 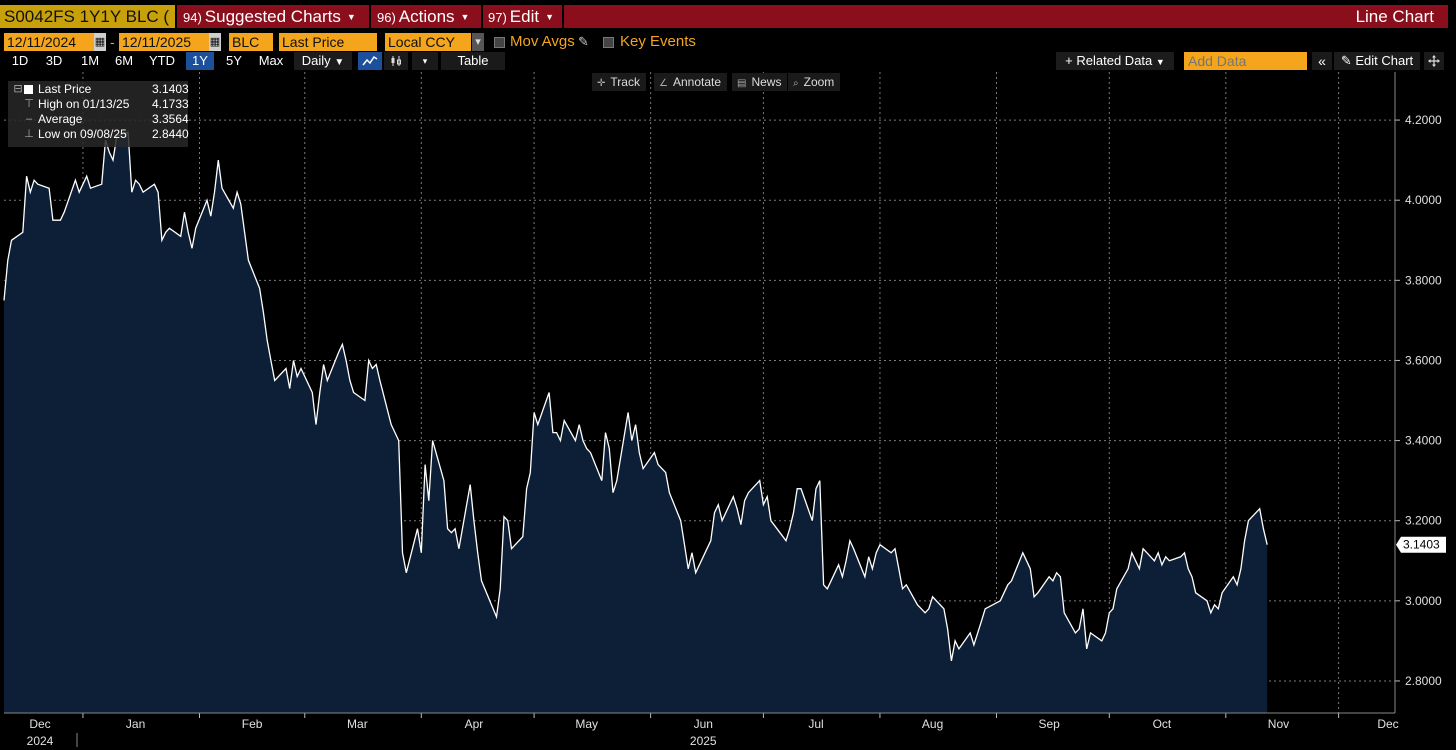 What do you see at coordinates (370, 61) in the screenshot?
I see `line-chart-icon` at bounding box center [370, 61].